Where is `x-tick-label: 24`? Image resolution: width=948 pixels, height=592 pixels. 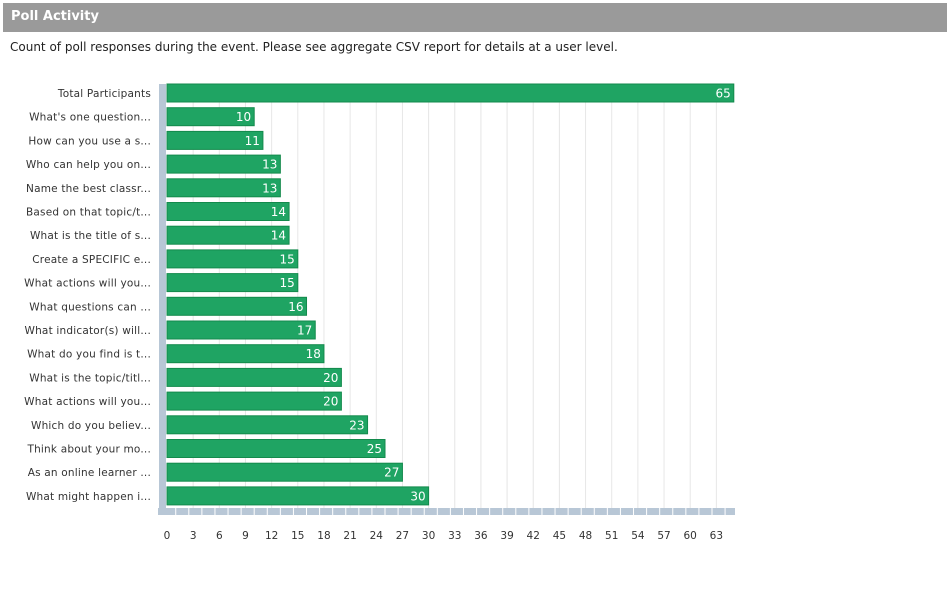
x-tick-label: 24 is located at coordinates (377, 536).